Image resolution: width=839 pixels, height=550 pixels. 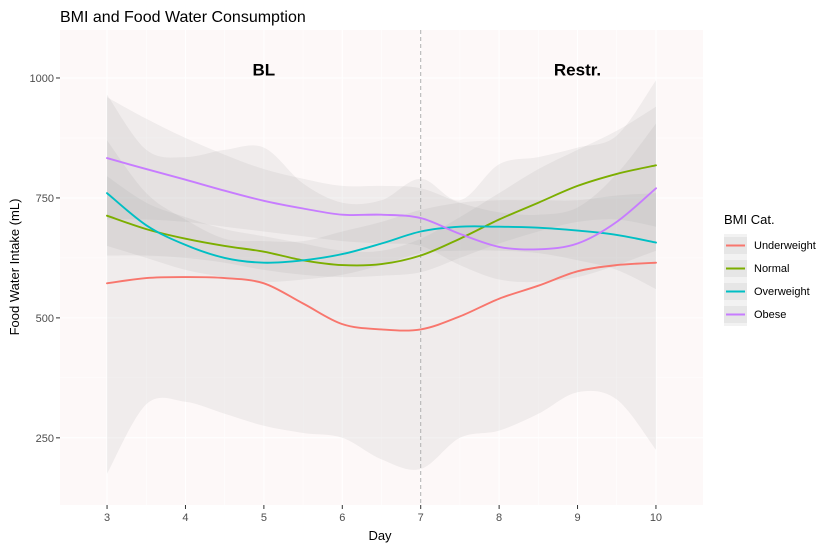 I want to click on x-tick-label: 6, so click(x=342, y=518).